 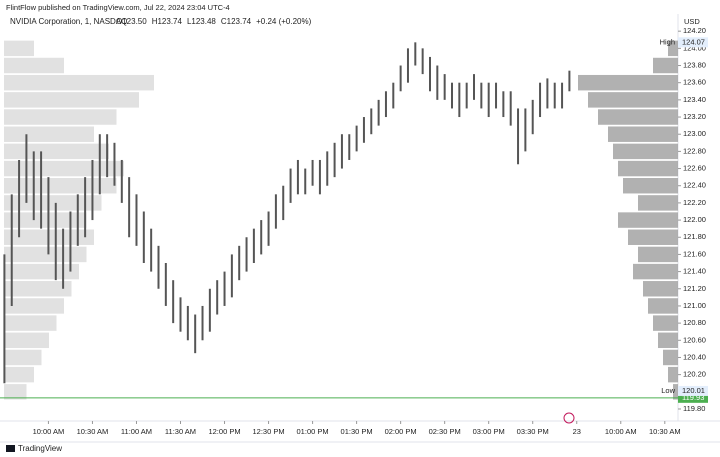 What do you see at coordinates (694, 356) in the screenshot?
I see `y-tick-label: 120.40` at bounding box center [694, 356].